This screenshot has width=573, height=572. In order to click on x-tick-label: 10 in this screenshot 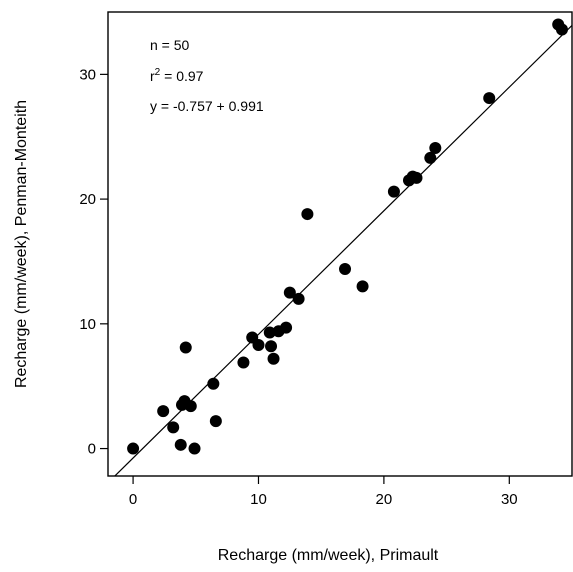, I will do `click(258, 499)`.